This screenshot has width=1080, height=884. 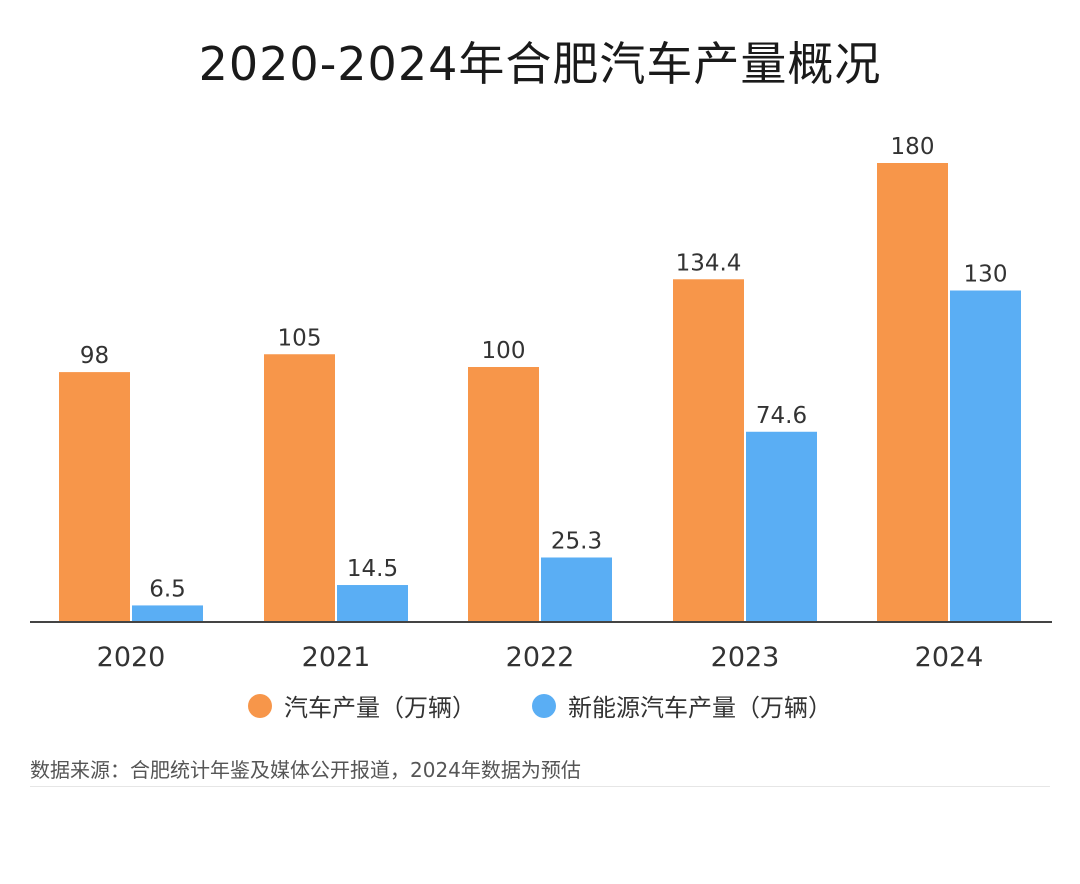 I want to click on x-tick-label-2023: 2023, so click(x=745, y=657).